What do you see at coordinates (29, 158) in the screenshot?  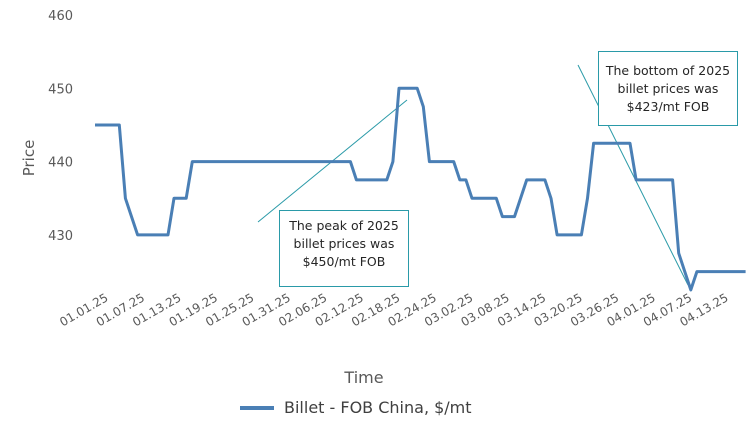 I see `y-axis-title: Price` at bounding box center [29, 158].